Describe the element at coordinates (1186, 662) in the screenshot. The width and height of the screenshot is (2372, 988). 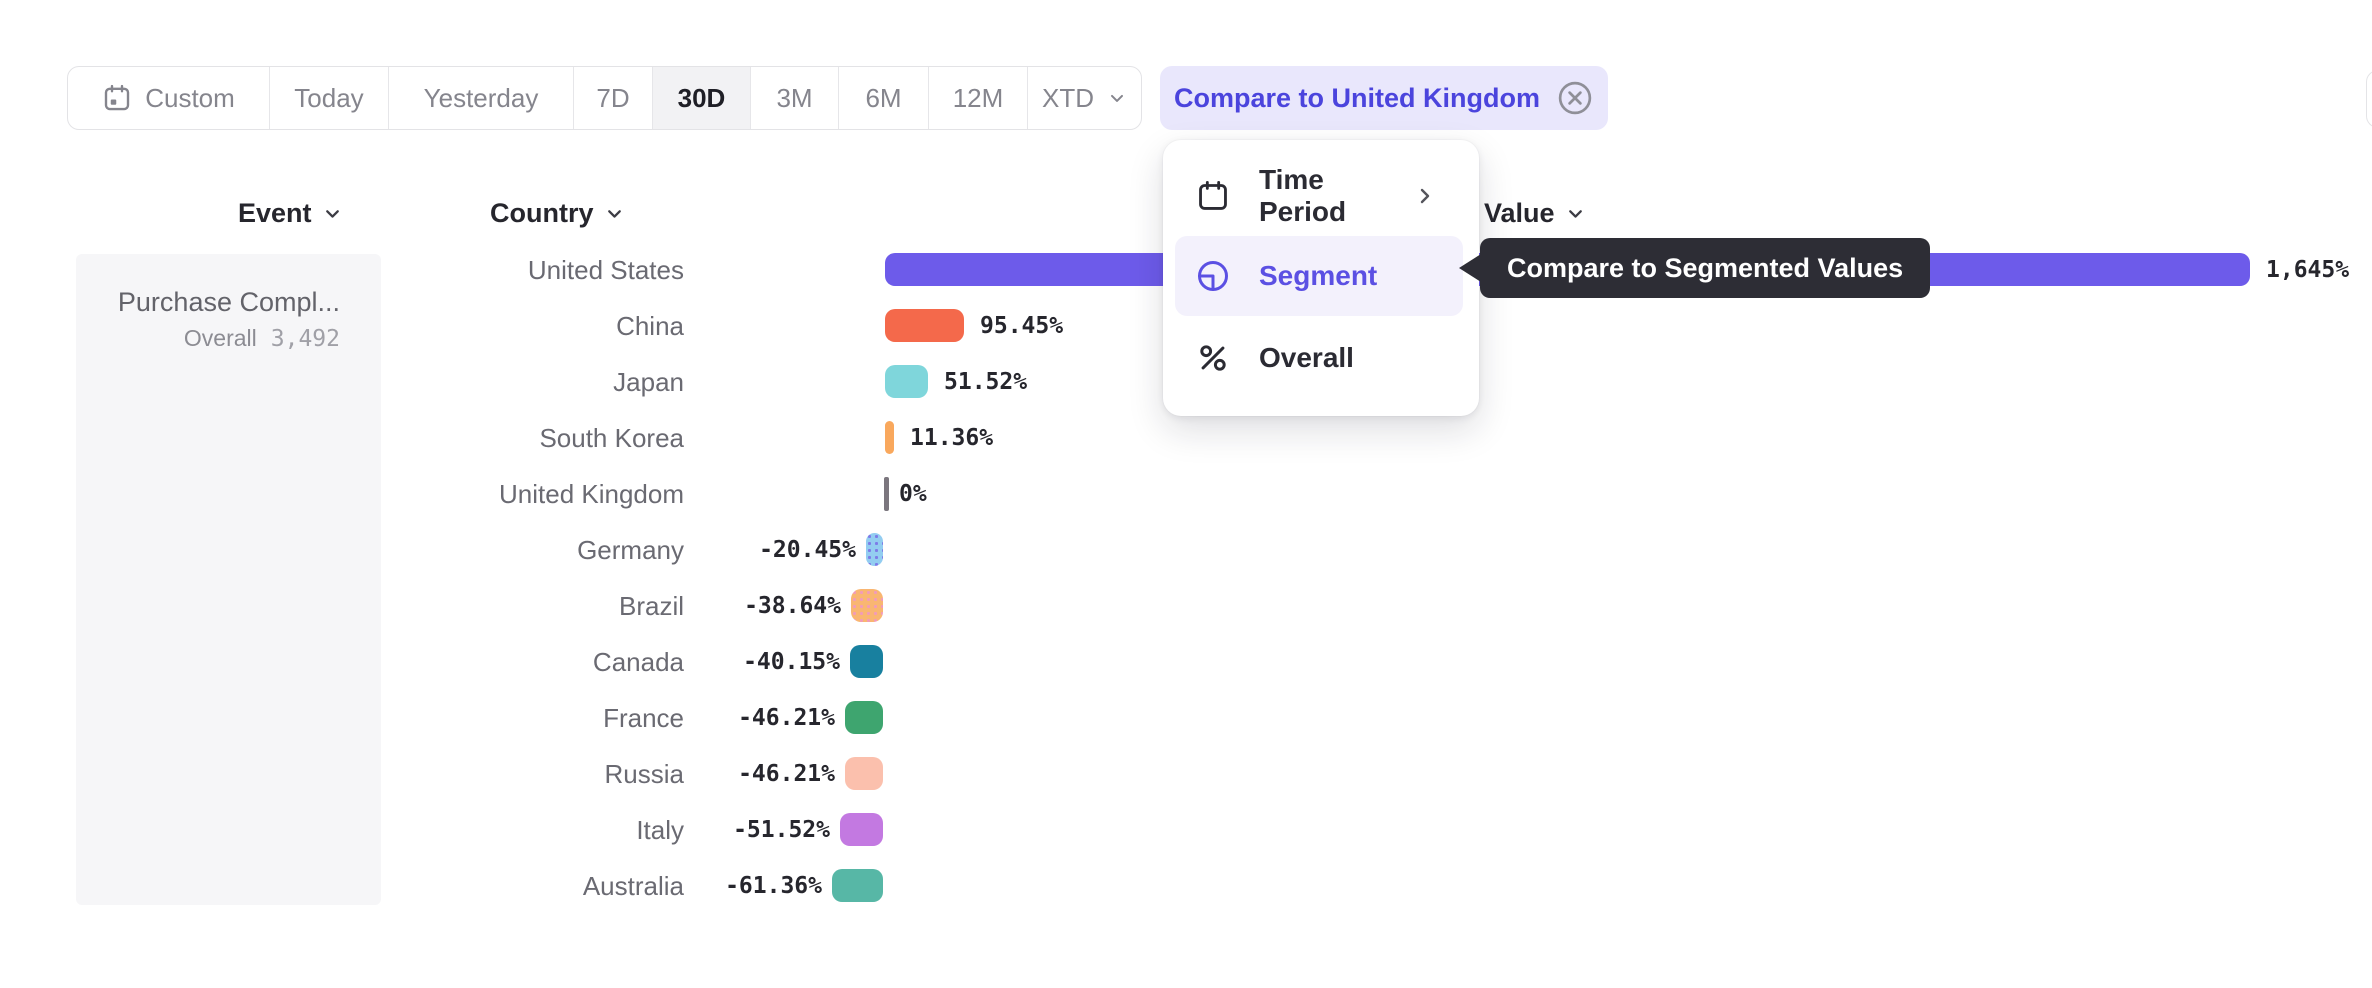
I see `chart-row-canada: Canada -40.15%` at that location.